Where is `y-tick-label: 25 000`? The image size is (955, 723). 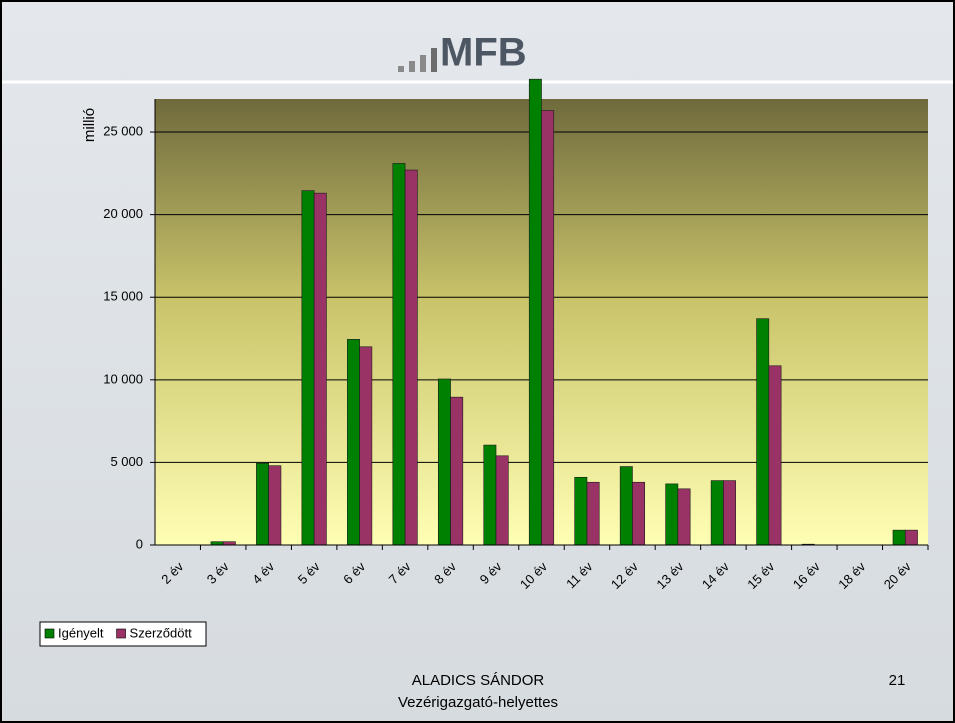 y-tick-label: 25 000 is located at coordinates (123, 130).